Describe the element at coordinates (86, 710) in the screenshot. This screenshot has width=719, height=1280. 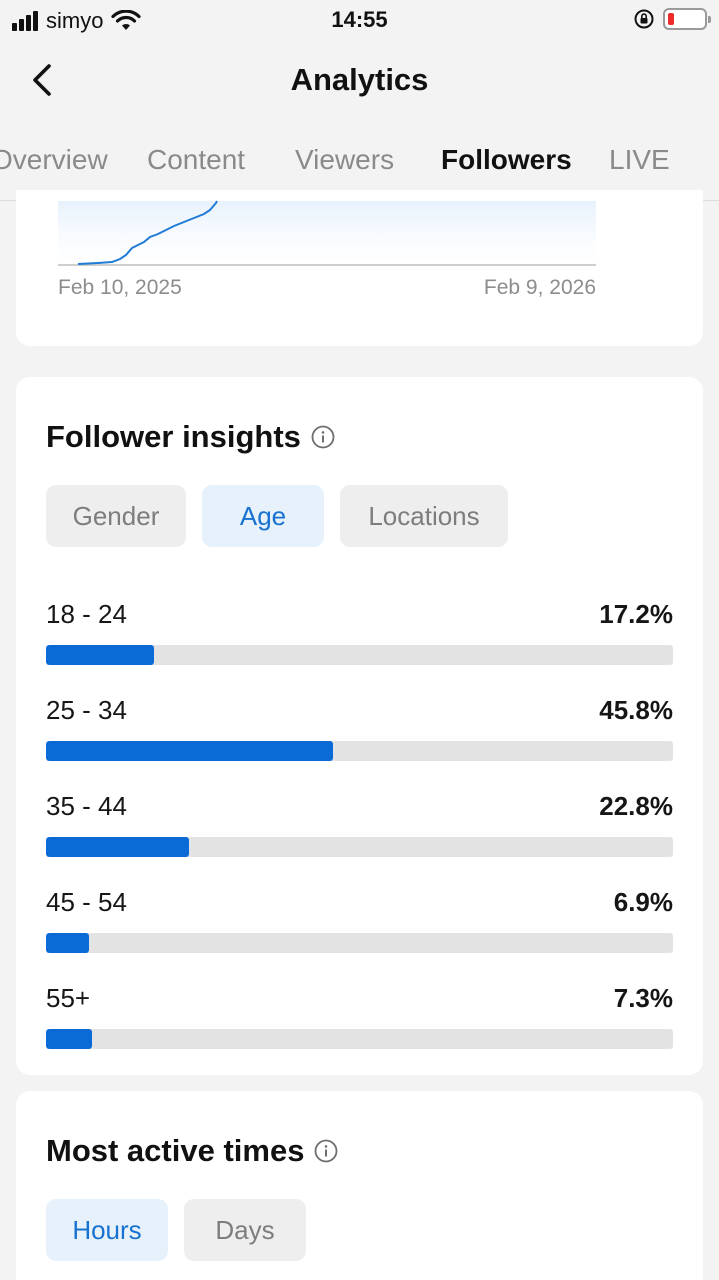
I see `age-label: 25 - 34` at that location.